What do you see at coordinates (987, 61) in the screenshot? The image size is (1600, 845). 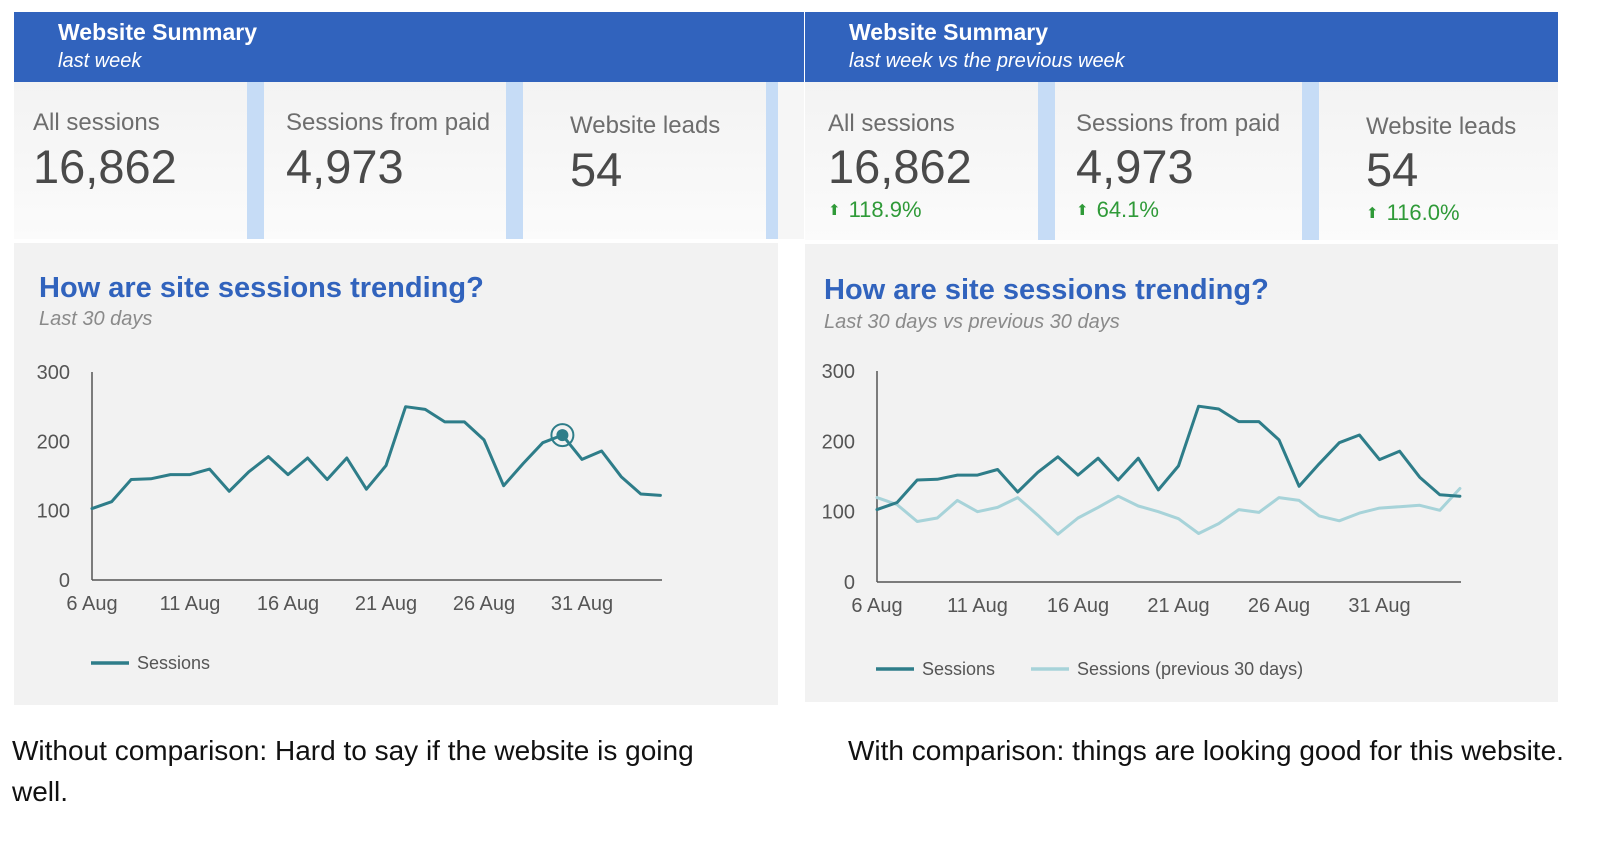 I see `header-subtitle: last week vs the previous week` at bounding box center [987, 61].